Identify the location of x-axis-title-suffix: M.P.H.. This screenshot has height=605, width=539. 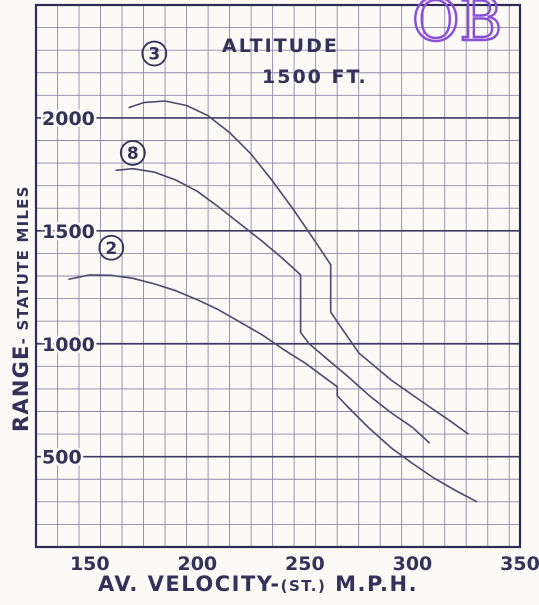
(372, 584).